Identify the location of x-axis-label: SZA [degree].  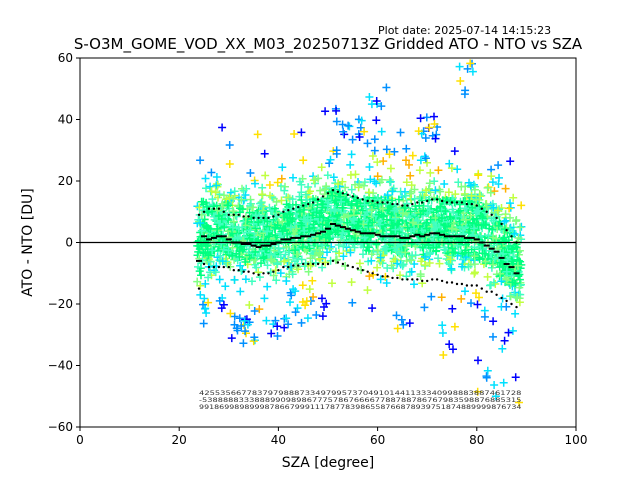
(328, 463).